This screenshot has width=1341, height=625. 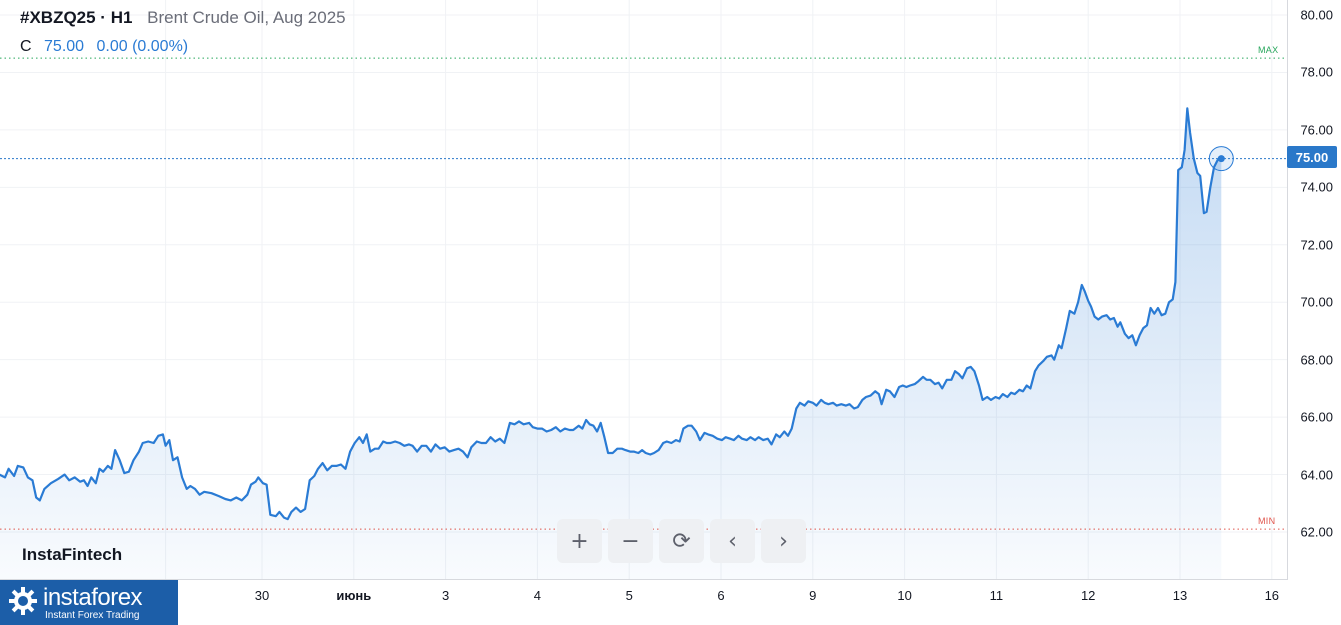 I want to click on y-tick-label: 68.00, so click(x=1316, y=360).